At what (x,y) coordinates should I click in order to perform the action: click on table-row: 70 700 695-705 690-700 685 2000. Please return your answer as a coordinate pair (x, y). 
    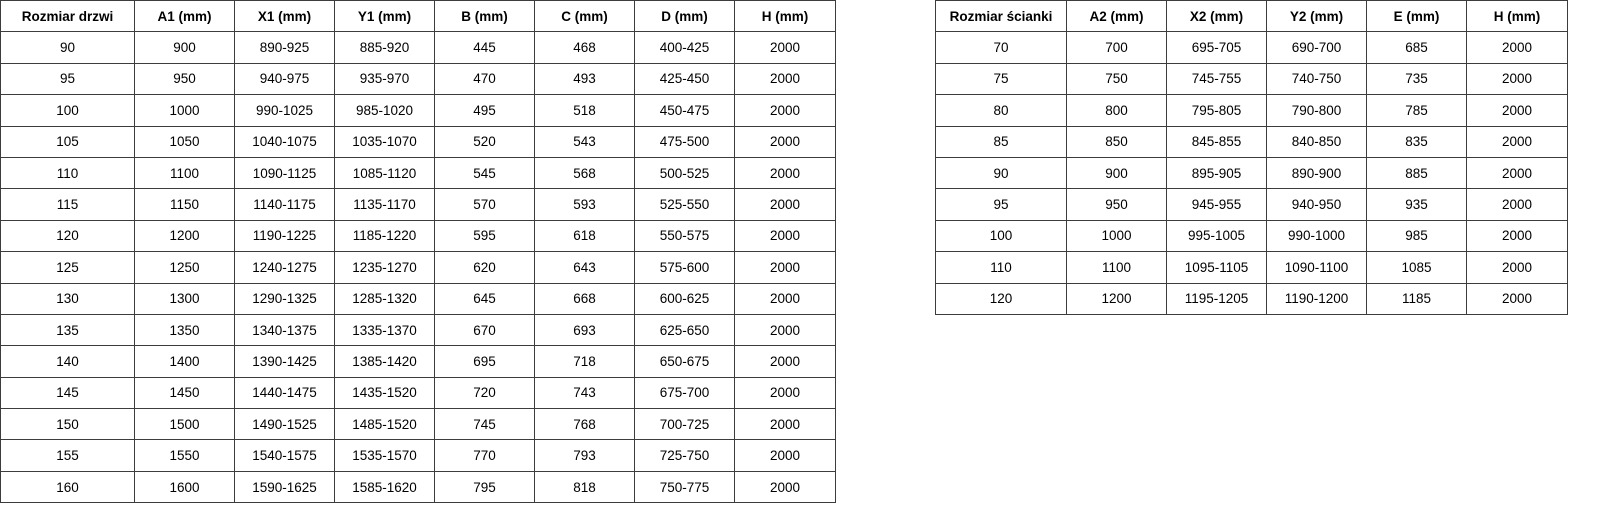
    Looking at the image, I should click on (1251, 47).